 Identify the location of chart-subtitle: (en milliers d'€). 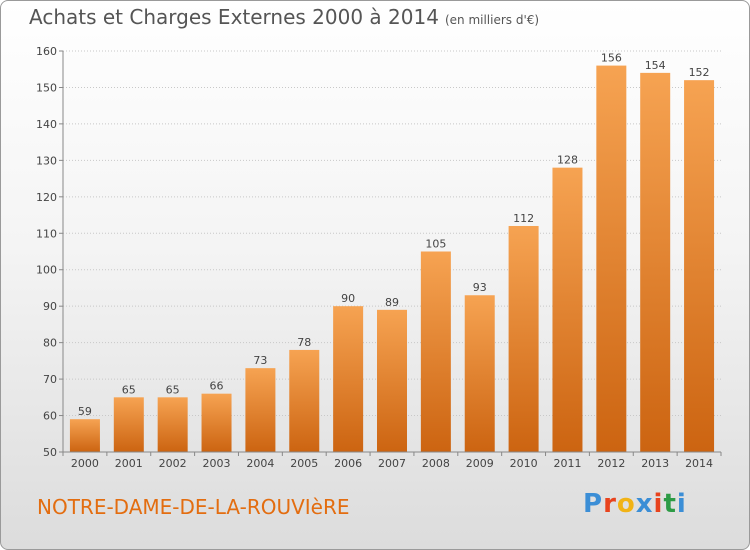
(492, 20).